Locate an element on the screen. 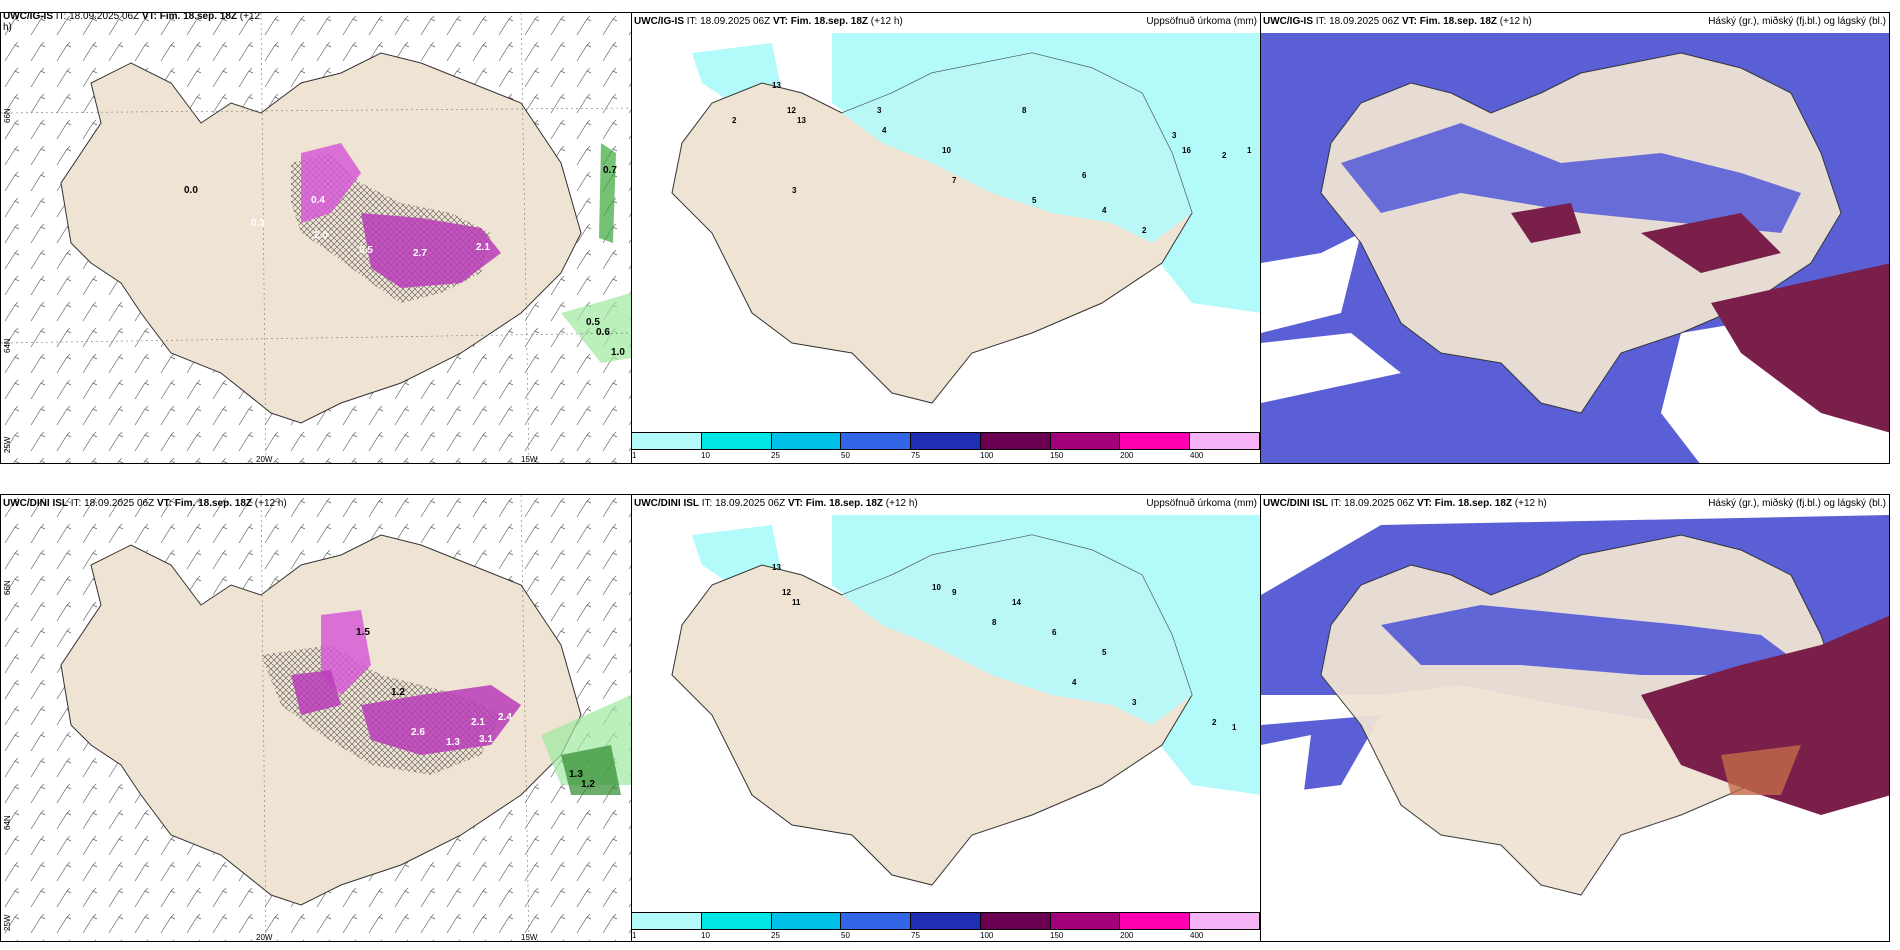 This screenshot has height=950, width=1900. value-label: 2.6 is located at coordinates (418, 732).